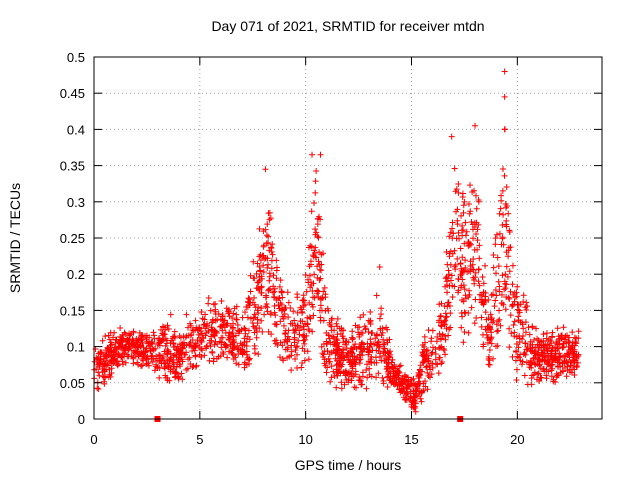  I want to click on y-tick-label: 0.35, so click(72, 166).